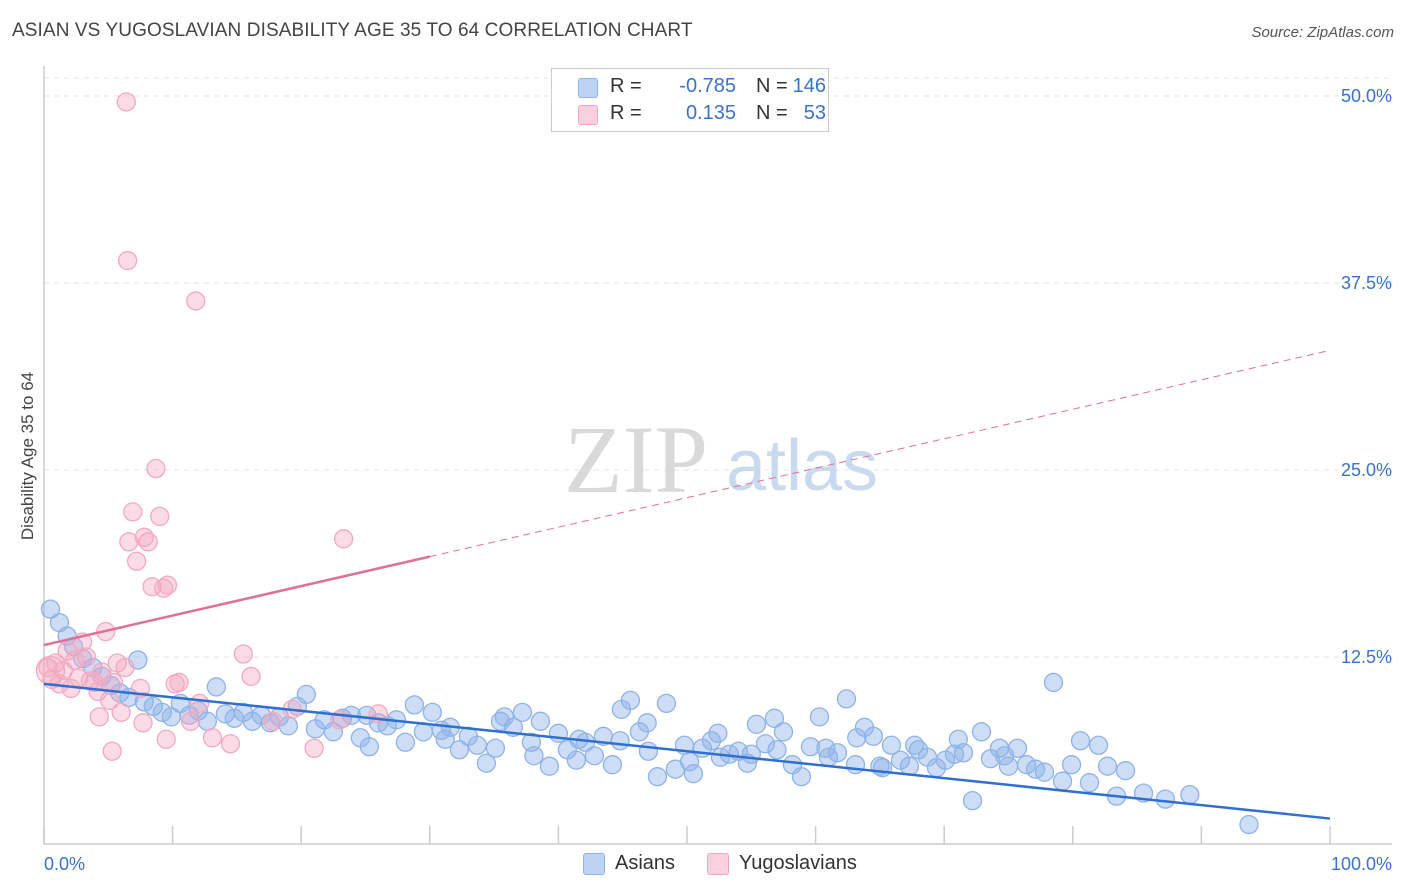  Describe the element at coordinates (1366, 470) in the screenshot. I see `y-tick-label: 25.0%` at that location.